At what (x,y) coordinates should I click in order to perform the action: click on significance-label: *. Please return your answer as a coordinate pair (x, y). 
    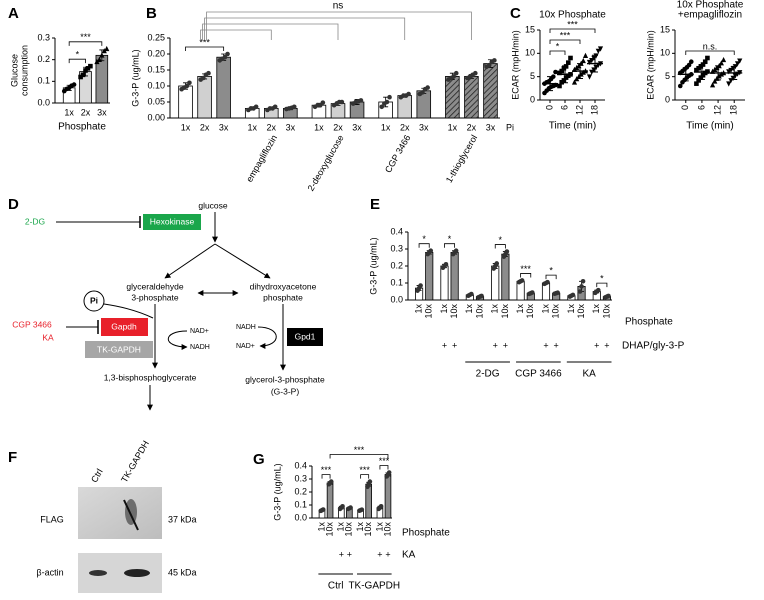
    Looking at the image, I should click on (78, 55).